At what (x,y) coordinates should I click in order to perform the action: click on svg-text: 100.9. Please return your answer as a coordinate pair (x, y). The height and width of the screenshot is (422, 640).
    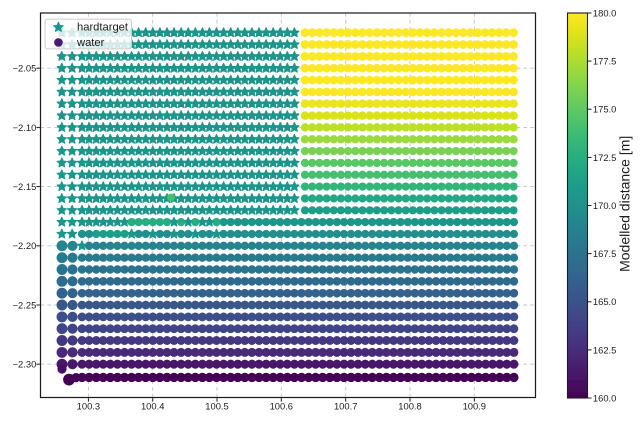
    Looking at the image, I should click on (474, 406).